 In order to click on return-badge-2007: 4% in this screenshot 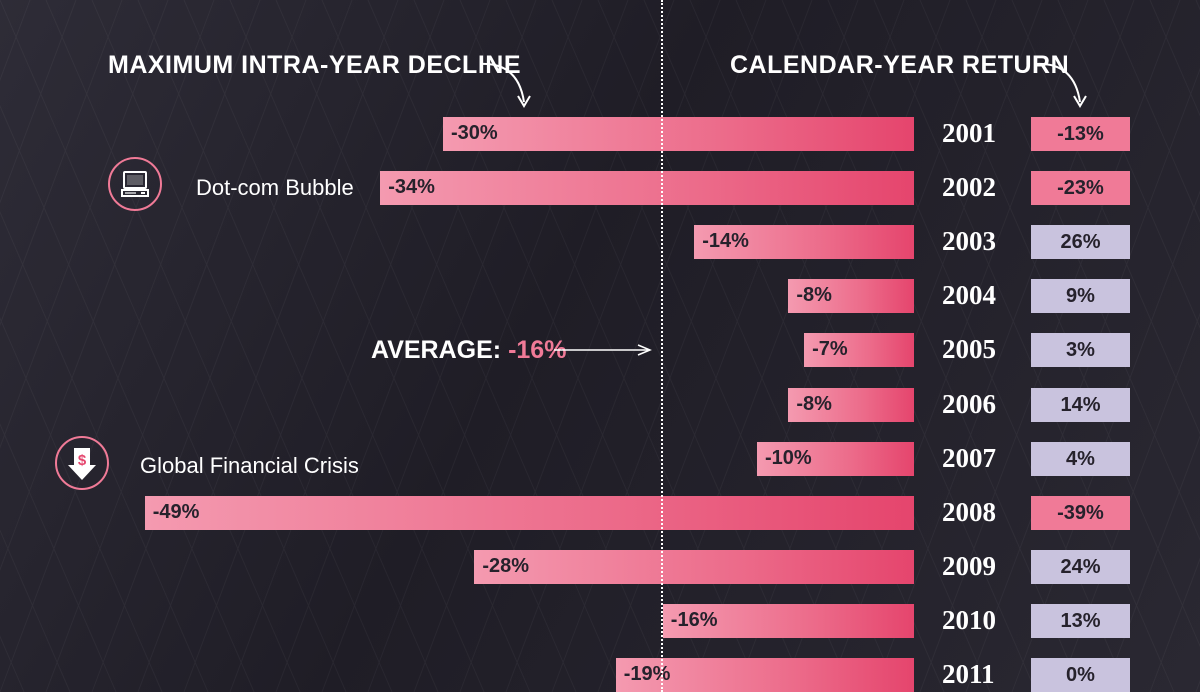, I will do `click(1080, 458)`.